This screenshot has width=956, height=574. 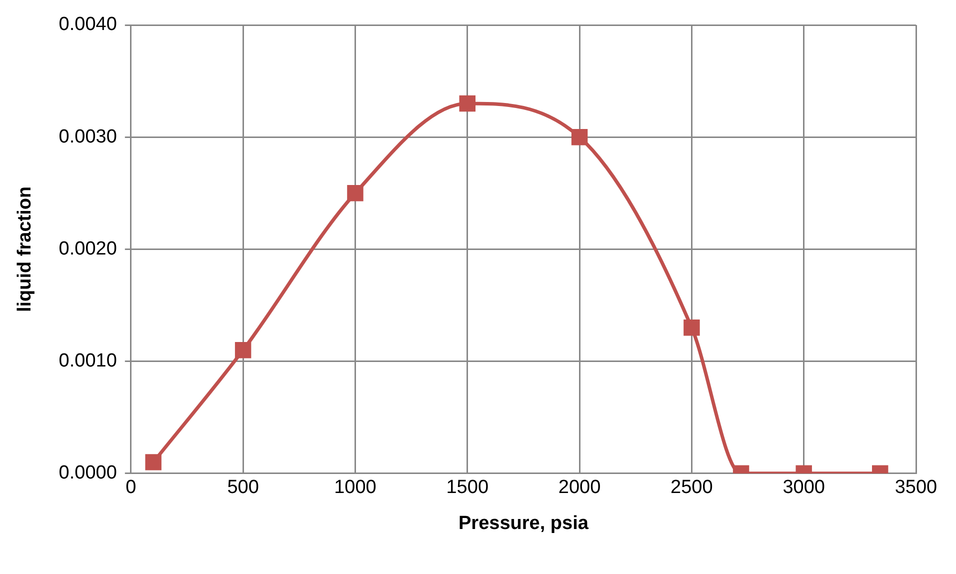 I want to click on x-tick-label: 0, so click(x=131, y=487).